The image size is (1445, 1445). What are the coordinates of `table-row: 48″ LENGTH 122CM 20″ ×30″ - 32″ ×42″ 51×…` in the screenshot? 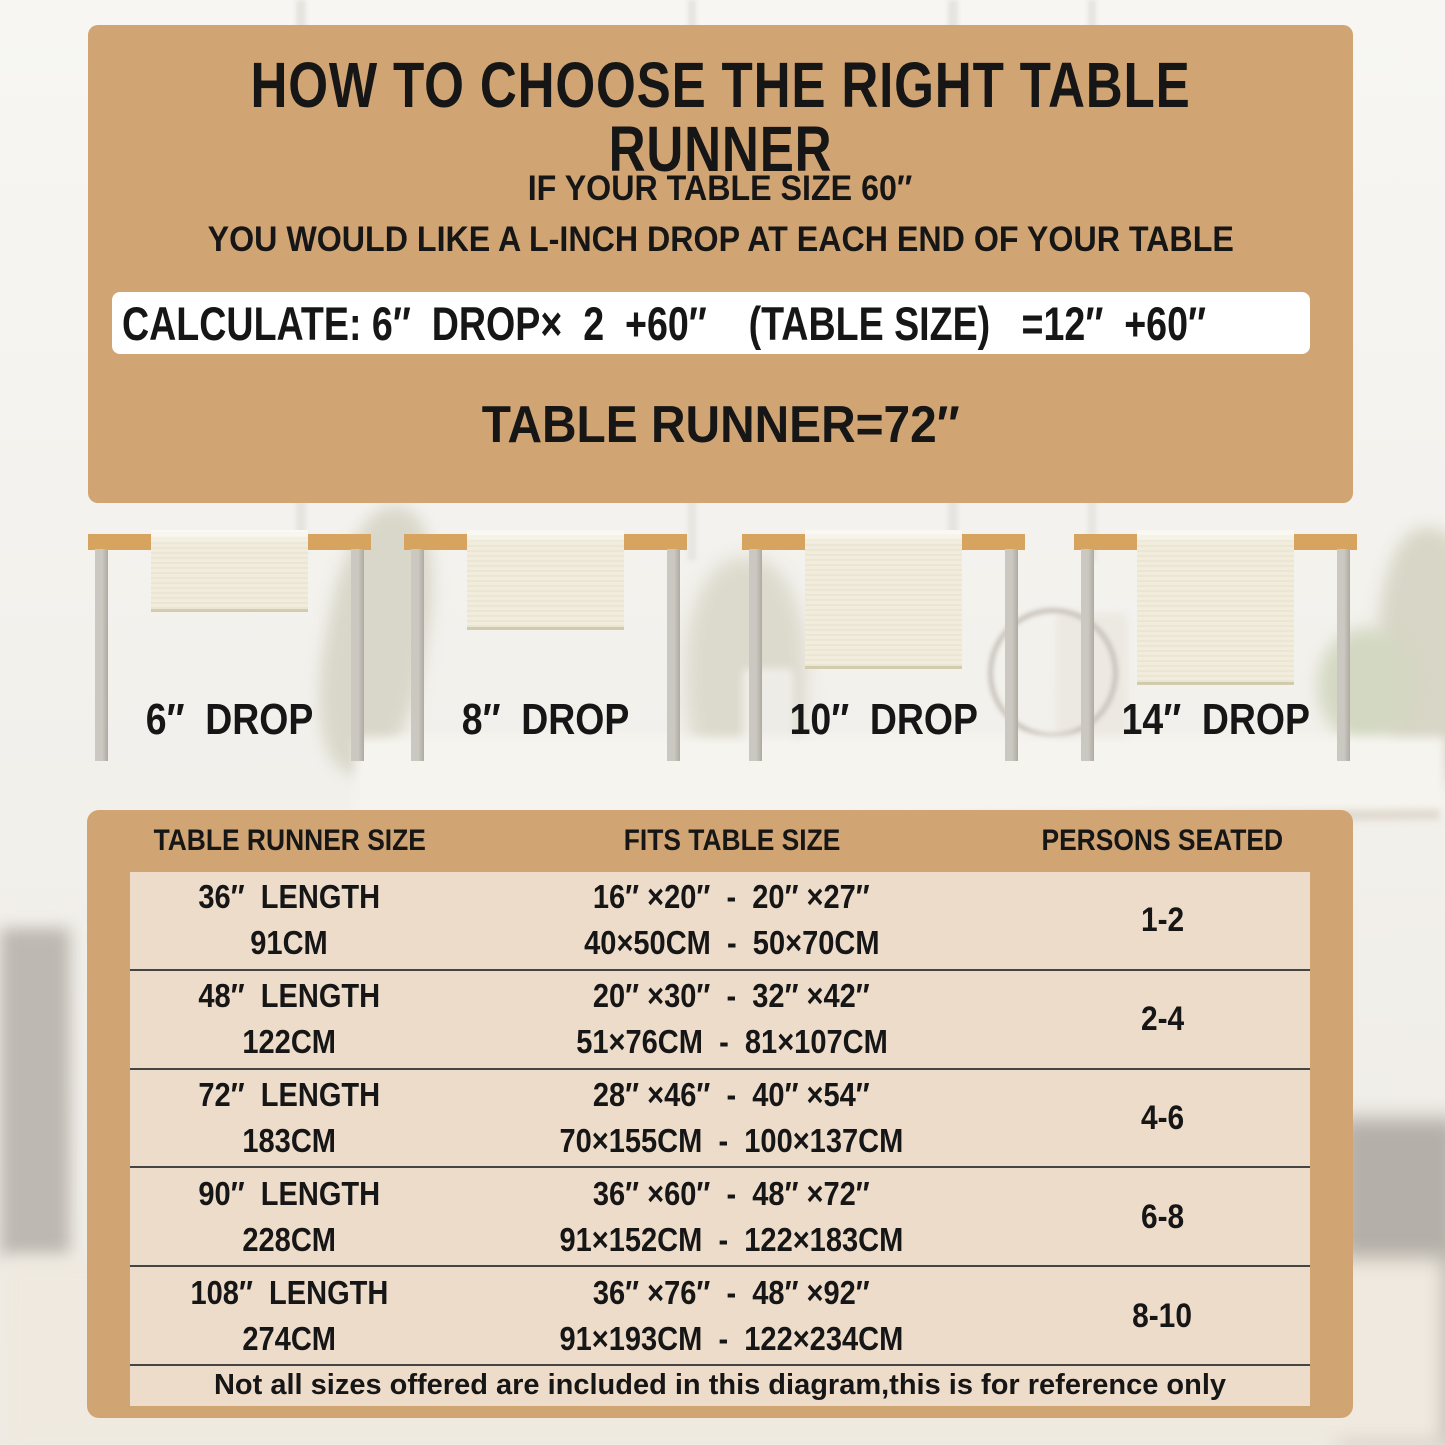 It's located at (720, 1020).